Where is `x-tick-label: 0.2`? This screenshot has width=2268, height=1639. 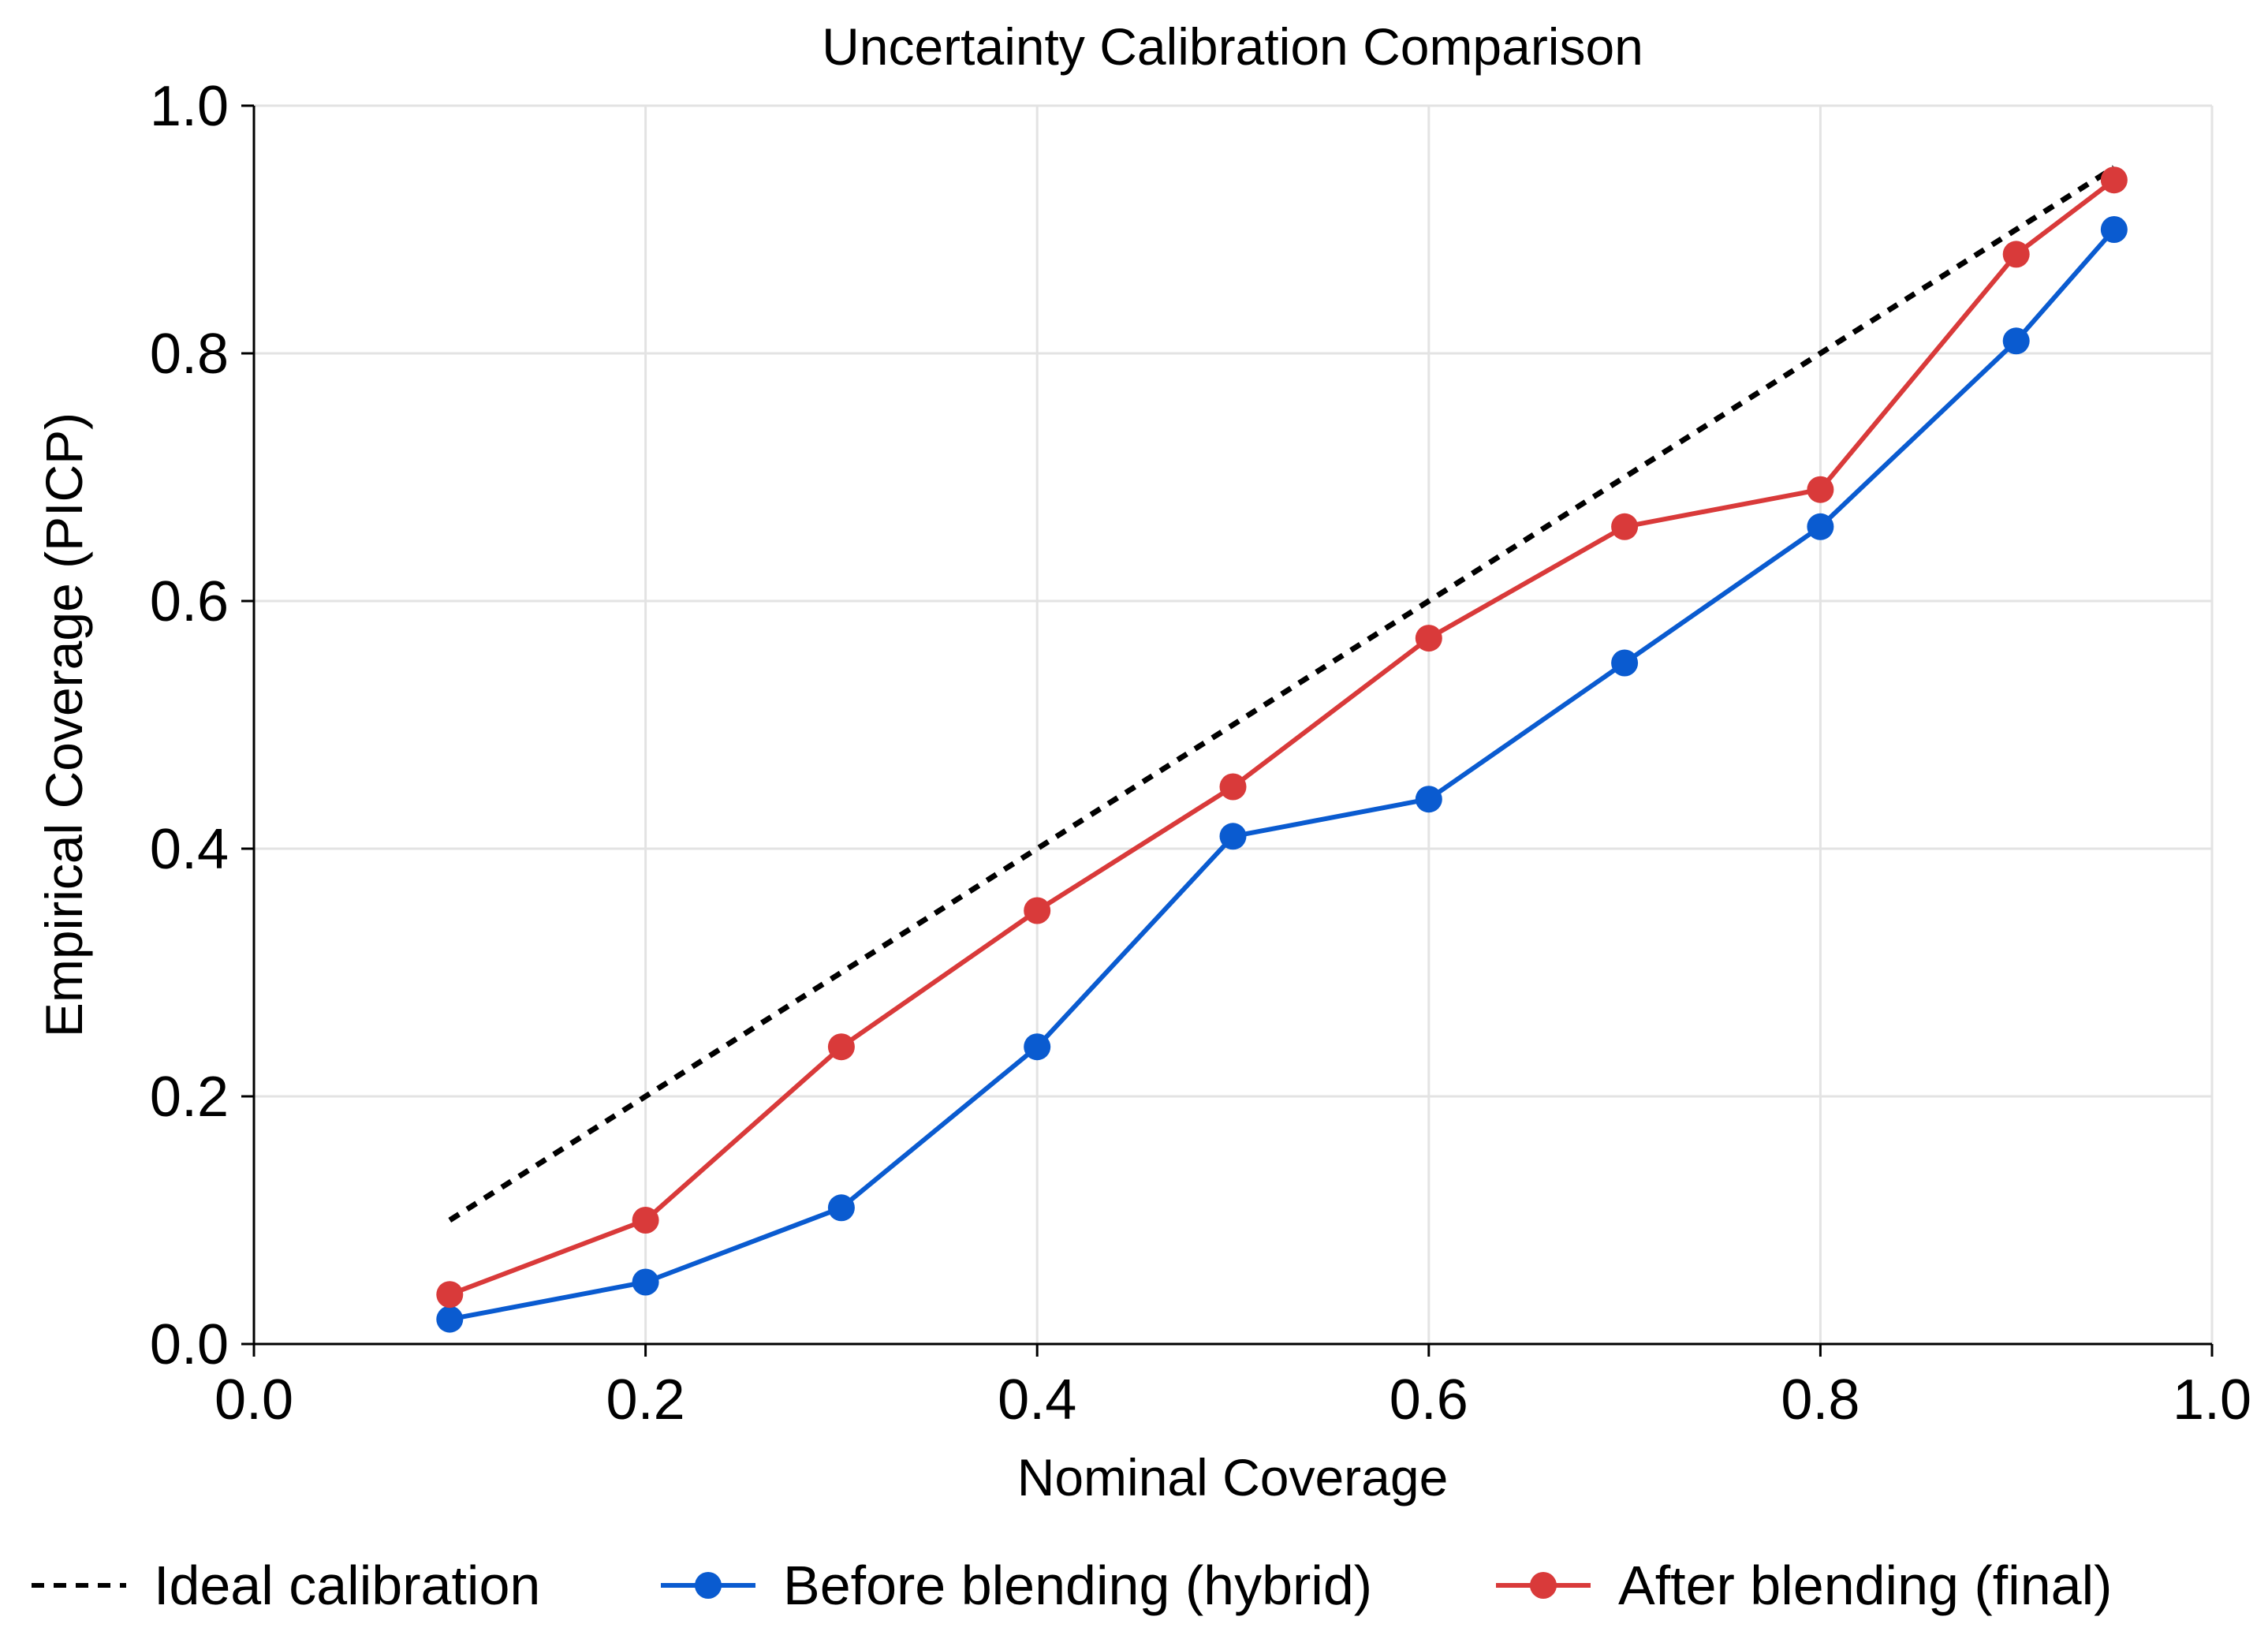
x-tick-label: 0.2 is located at coordinates (645, 1400).